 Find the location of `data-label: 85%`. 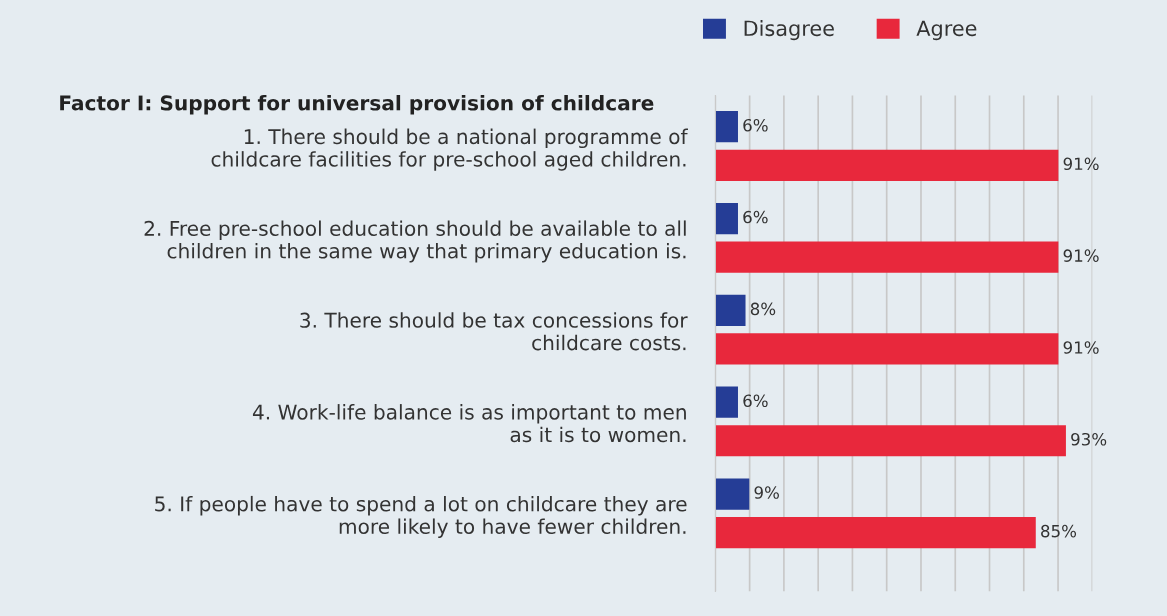

data-label: 85% is located at coordinates (1059, 531).